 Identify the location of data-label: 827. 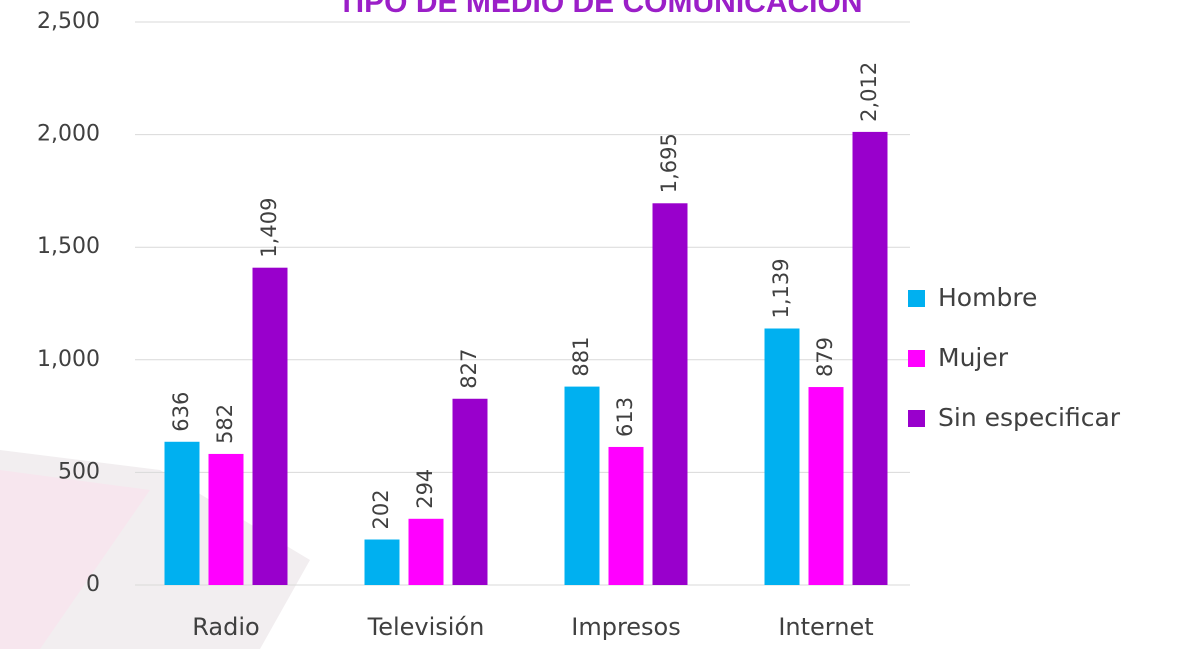
(469, 369).